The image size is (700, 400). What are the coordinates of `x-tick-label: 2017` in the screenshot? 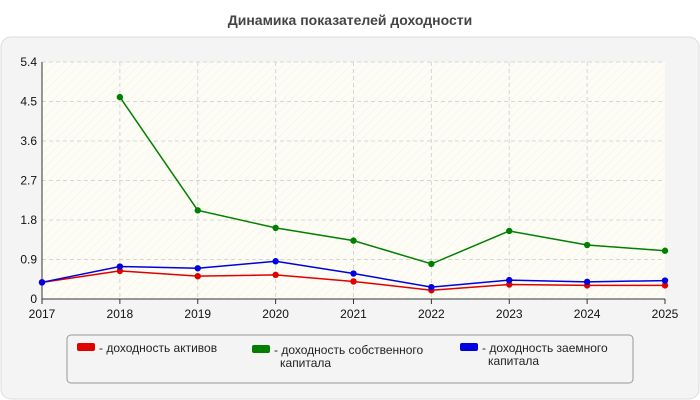 It's located at (42, 314).